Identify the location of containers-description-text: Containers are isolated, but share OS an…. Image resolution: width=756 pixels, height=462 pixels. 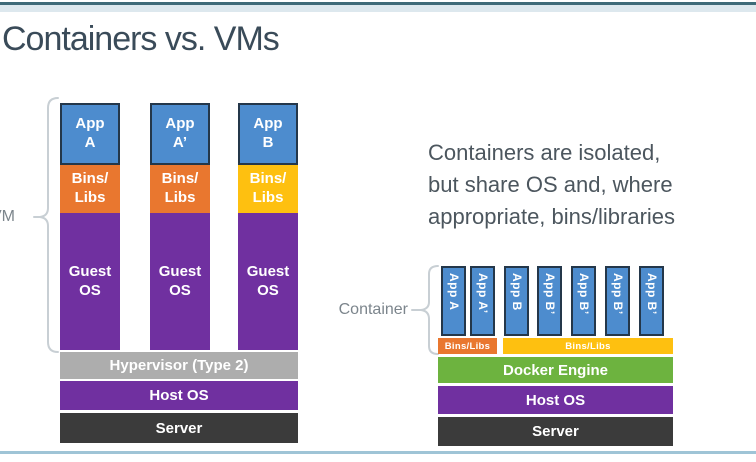
(552, 184).